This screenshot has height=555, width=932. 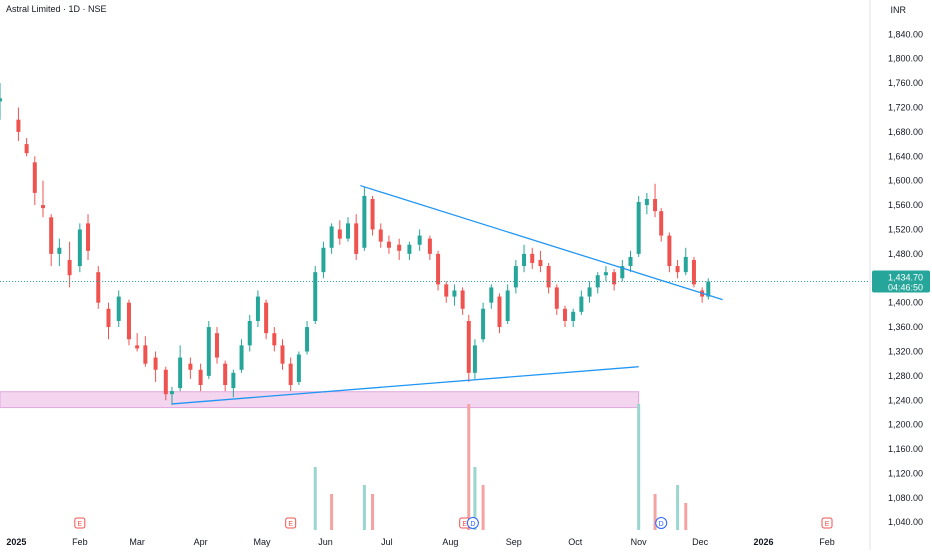 What do you see at coordinates (541, 242) in the screenshot?
I see `descending-trendline` at bounding box center [541, 242].